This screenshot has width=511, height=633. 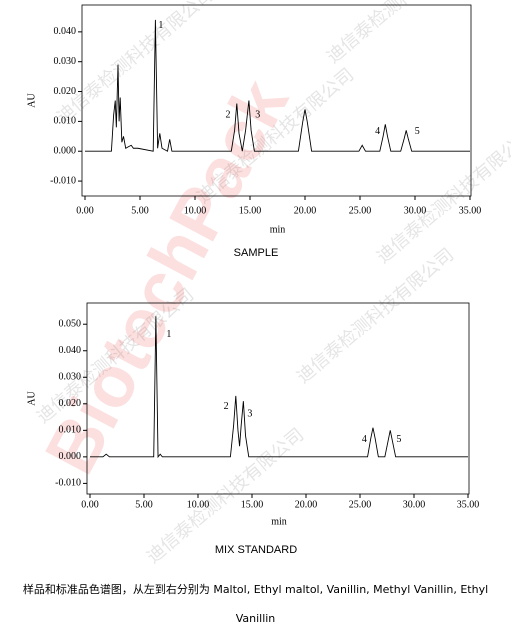 I want to click on chart-title: SAMPLE, so click(x=256, y=253).